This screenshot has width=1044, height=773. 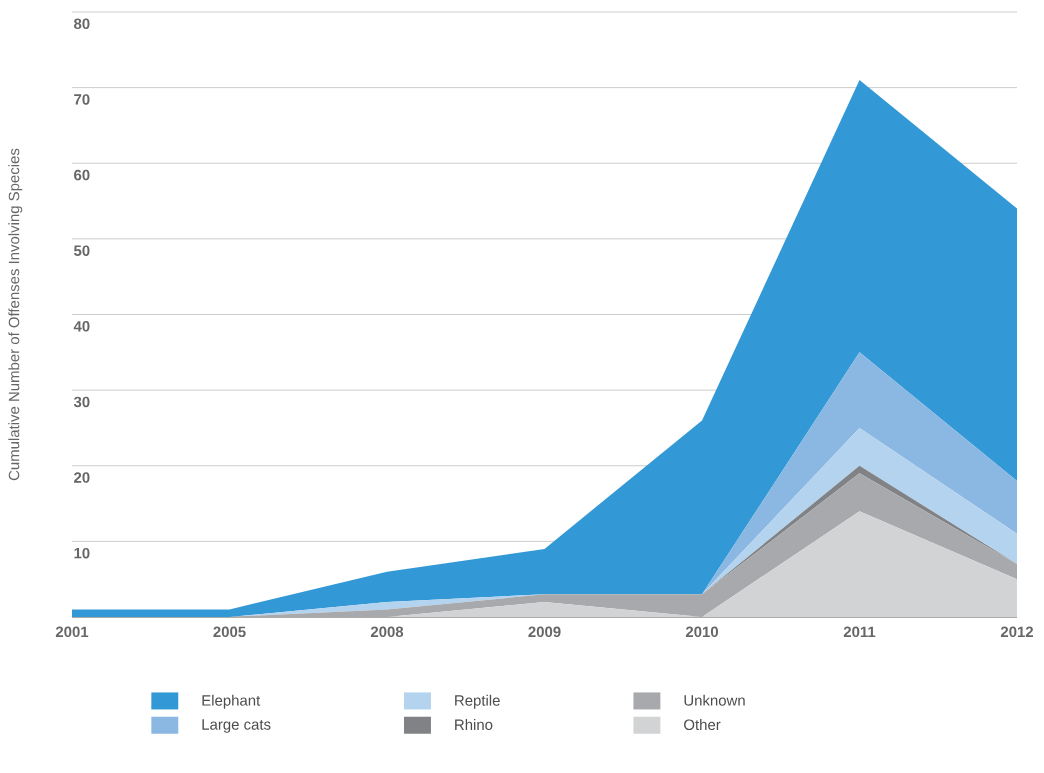 What do you see at coordinates (81, 250) in the screenshot?
I see `y-tick-label: 50` at bounding box center [81, 250].